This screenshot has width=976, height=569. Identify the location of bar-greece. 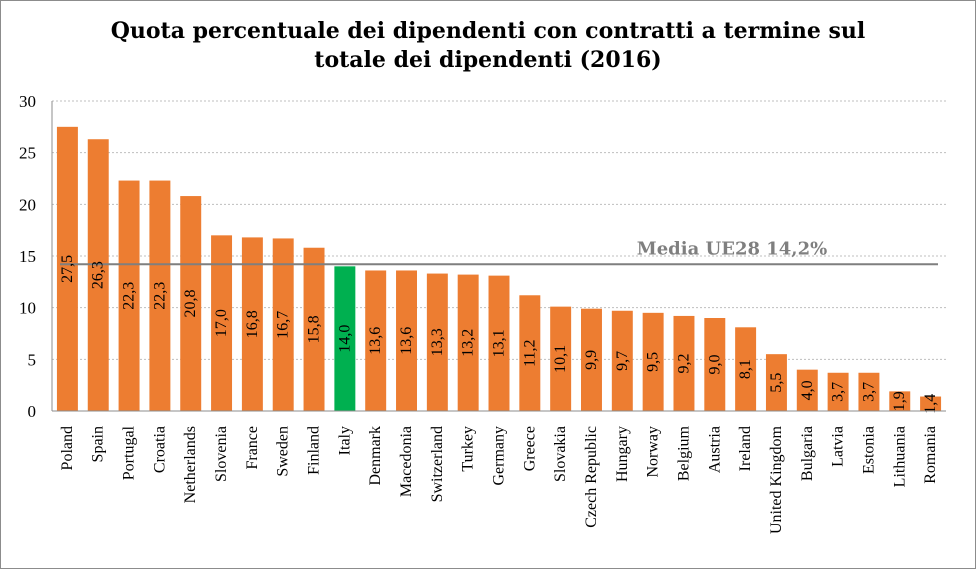
(530, 353).